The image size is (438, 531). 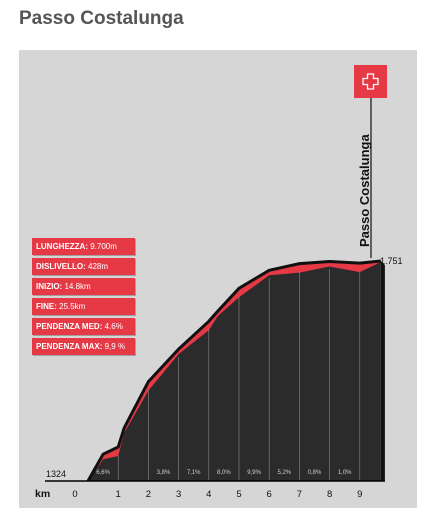 I want to click on info-label: PENDENZA MAX: 9,9 %, so click(x=83, y=346).